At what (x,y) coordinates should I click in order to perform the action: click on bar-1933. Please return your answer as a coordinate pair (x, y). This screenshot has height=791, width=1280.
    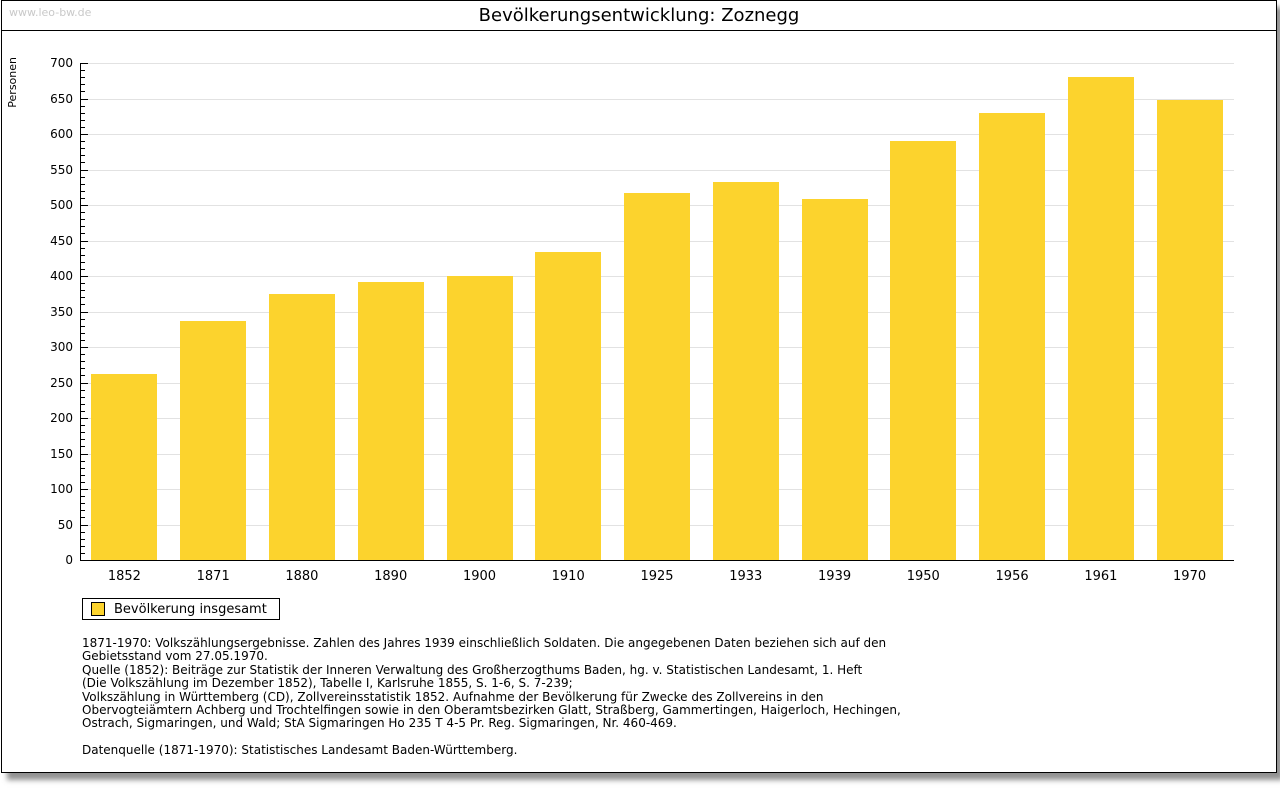
    Looking at the image, I should click on (745, 370).